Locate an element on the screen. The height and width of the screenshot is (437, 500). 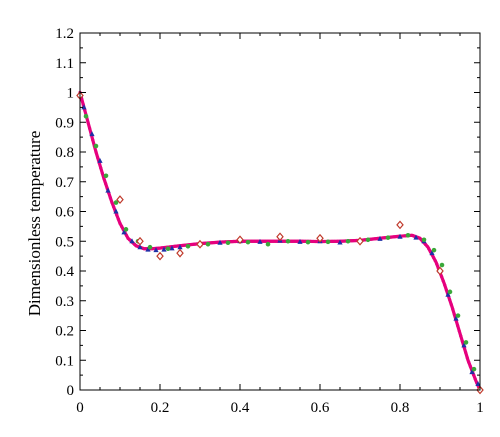
x-tick-label: 0.2 is located at coordinates (160, 408).